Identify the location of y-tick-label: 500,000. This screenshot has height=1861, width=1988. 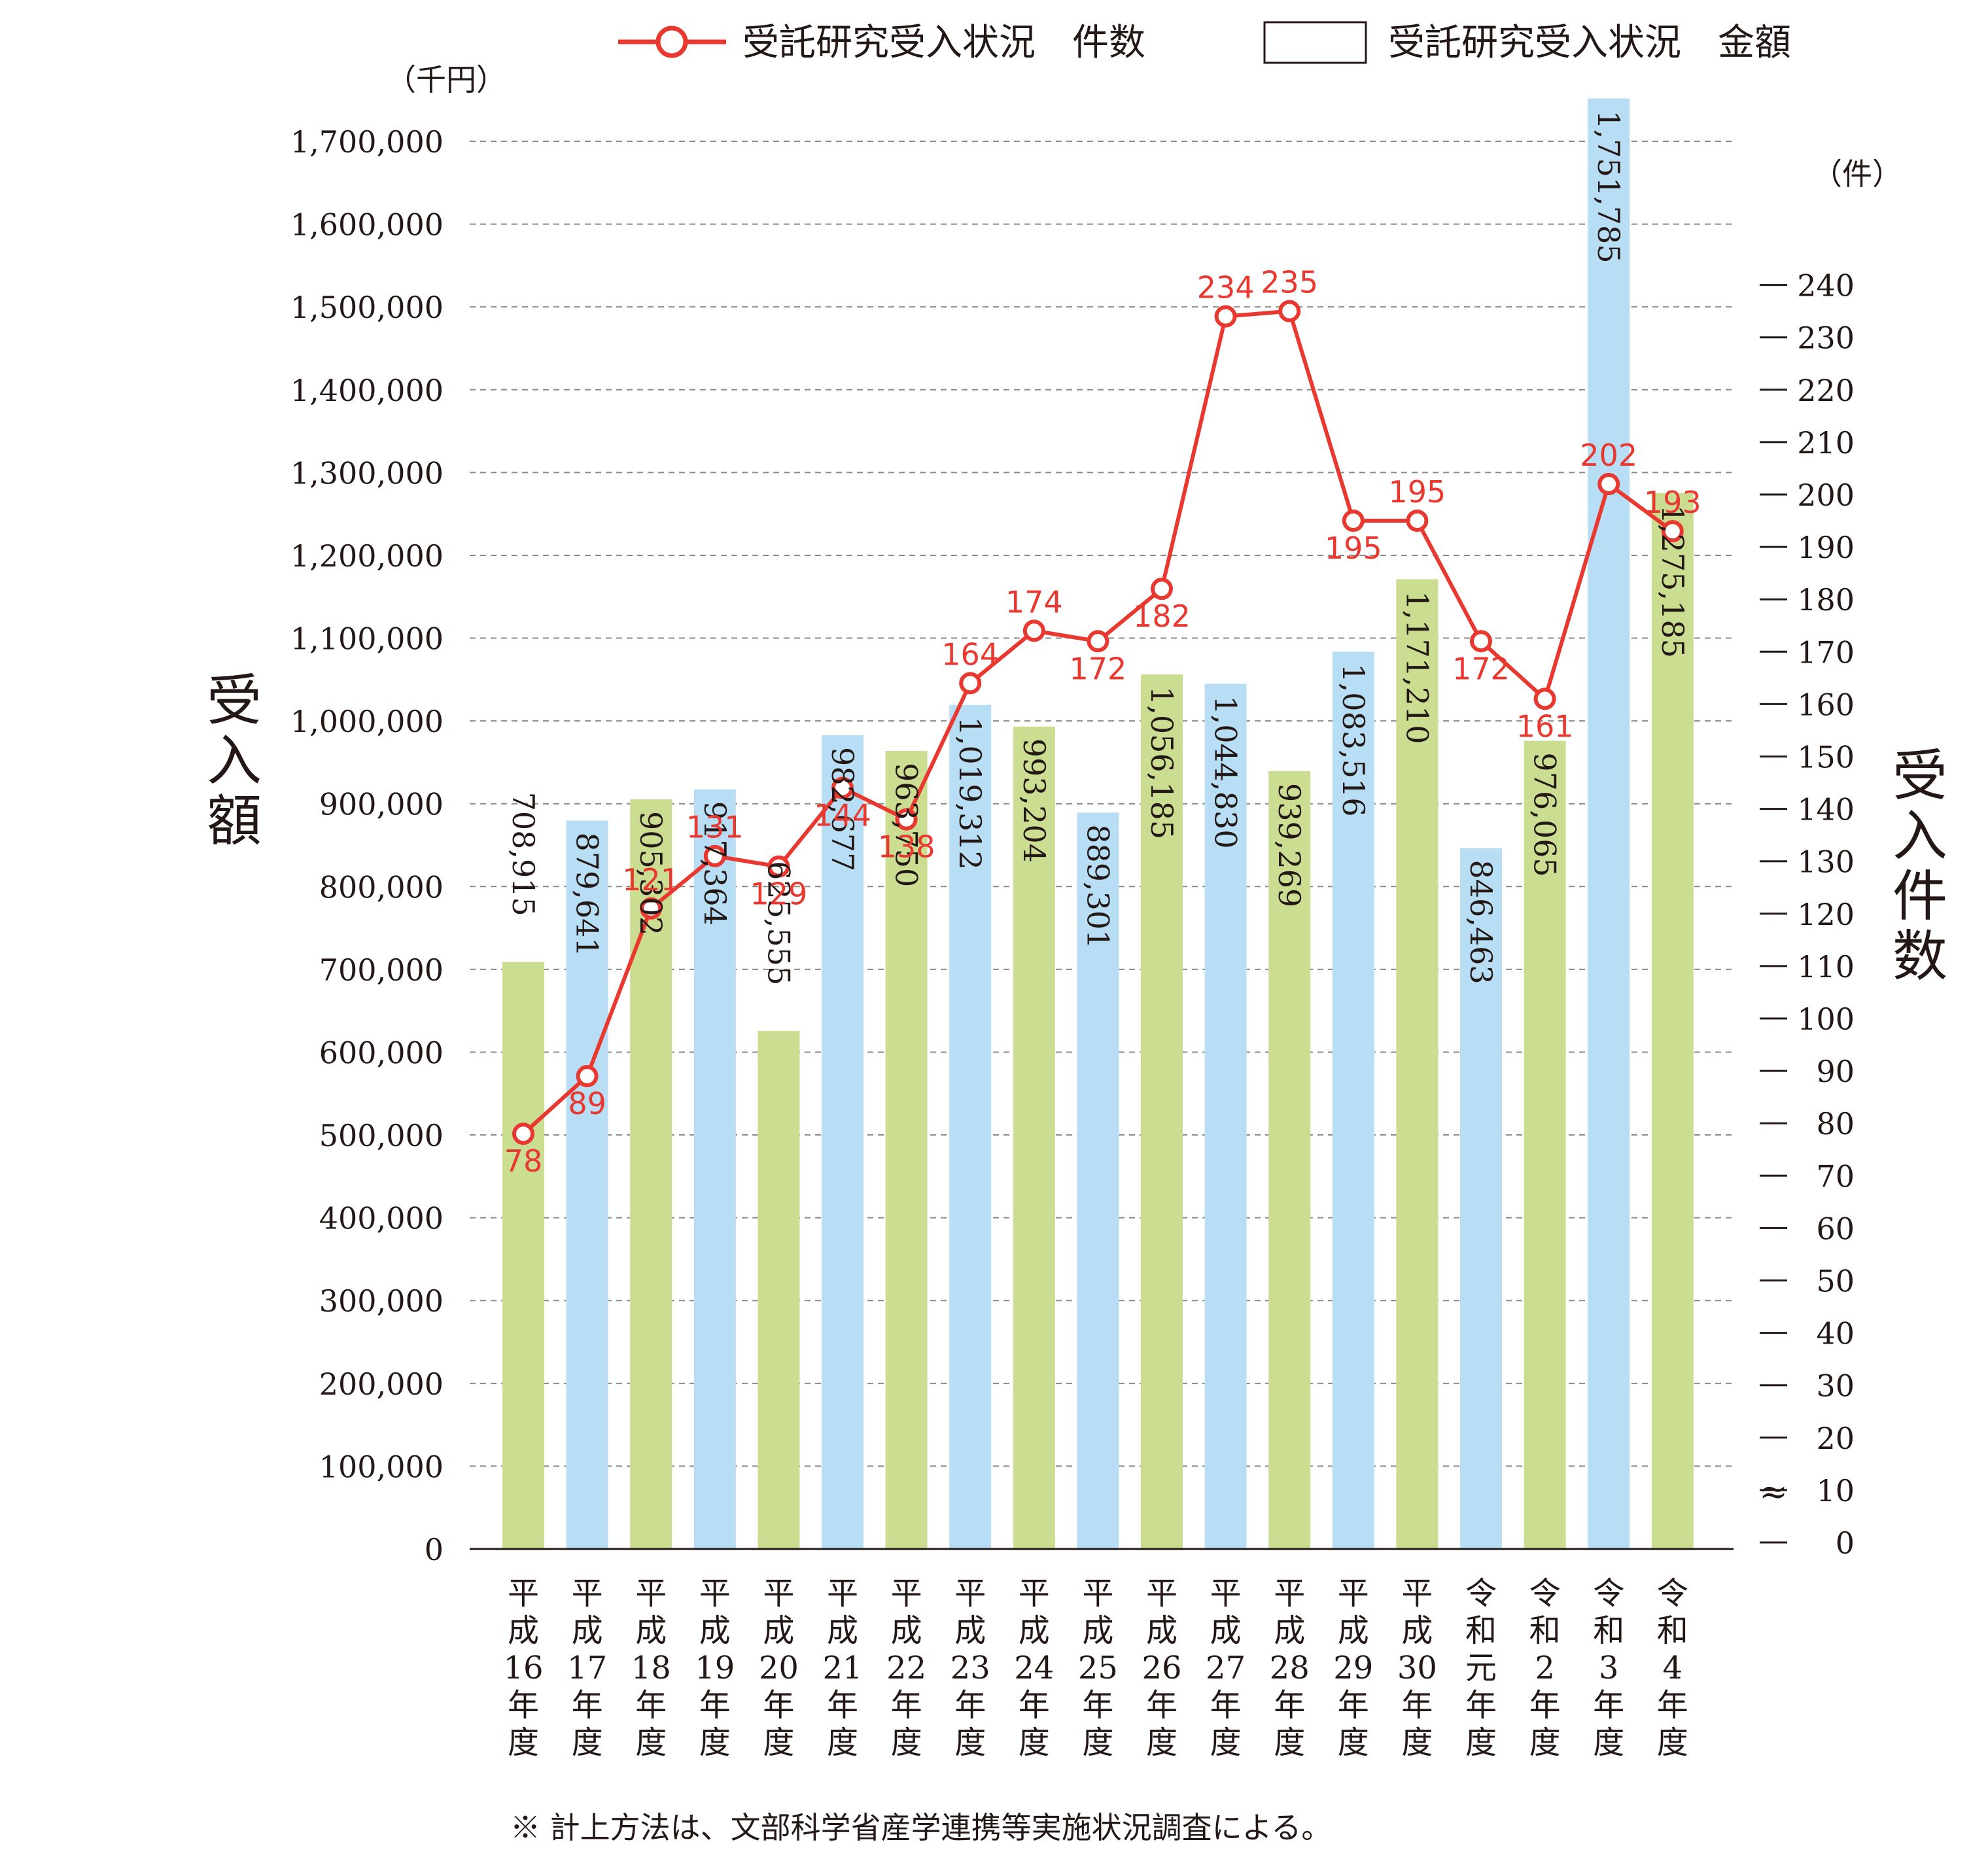
(382, 1135).